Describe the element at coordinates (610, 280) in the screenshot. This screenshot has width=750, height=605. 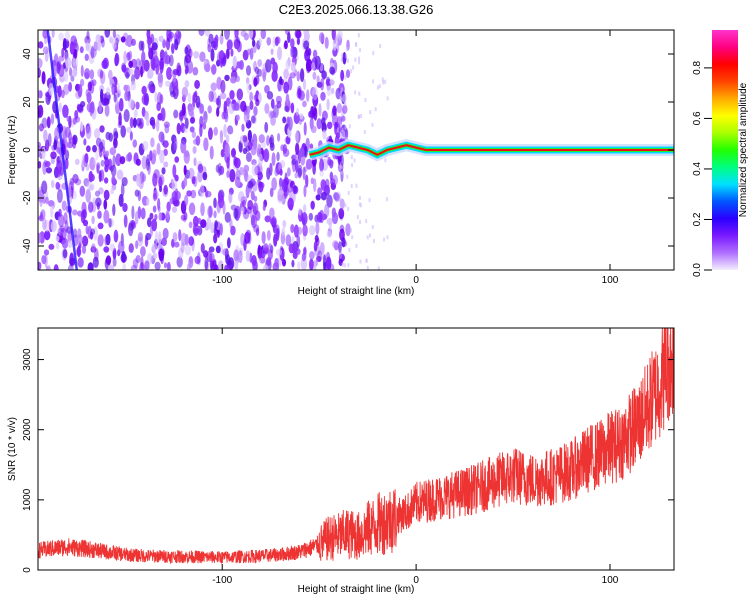
I see `x-tick-label: 100` at that location.